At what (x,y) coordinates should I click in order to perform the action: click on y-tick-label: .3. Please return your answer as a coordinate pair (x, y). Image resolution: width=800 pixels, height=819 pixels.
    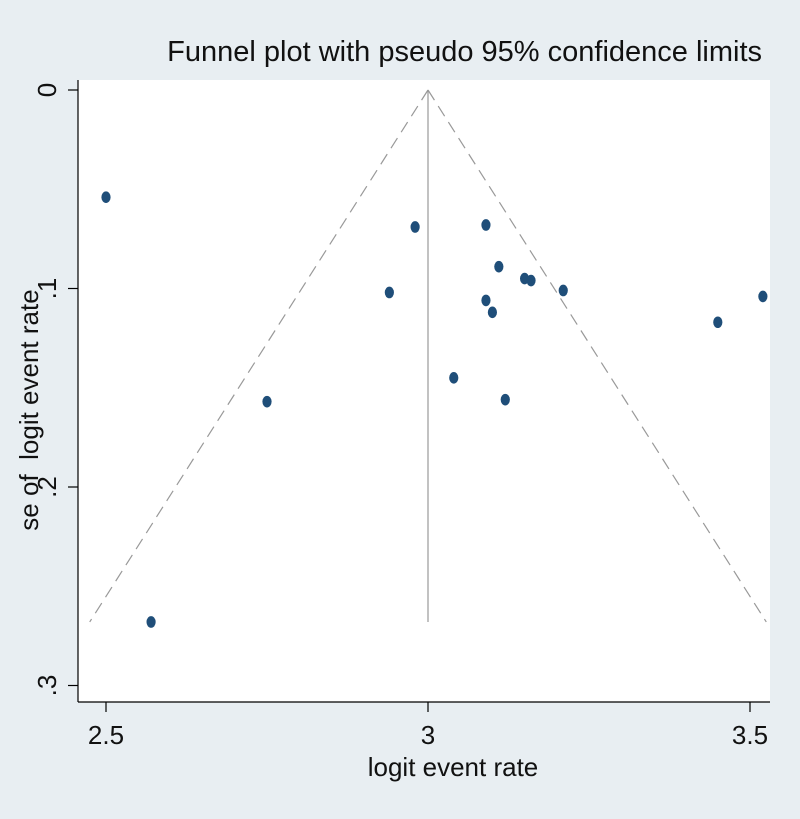
    Looking at the image, I should click on (47, 686).